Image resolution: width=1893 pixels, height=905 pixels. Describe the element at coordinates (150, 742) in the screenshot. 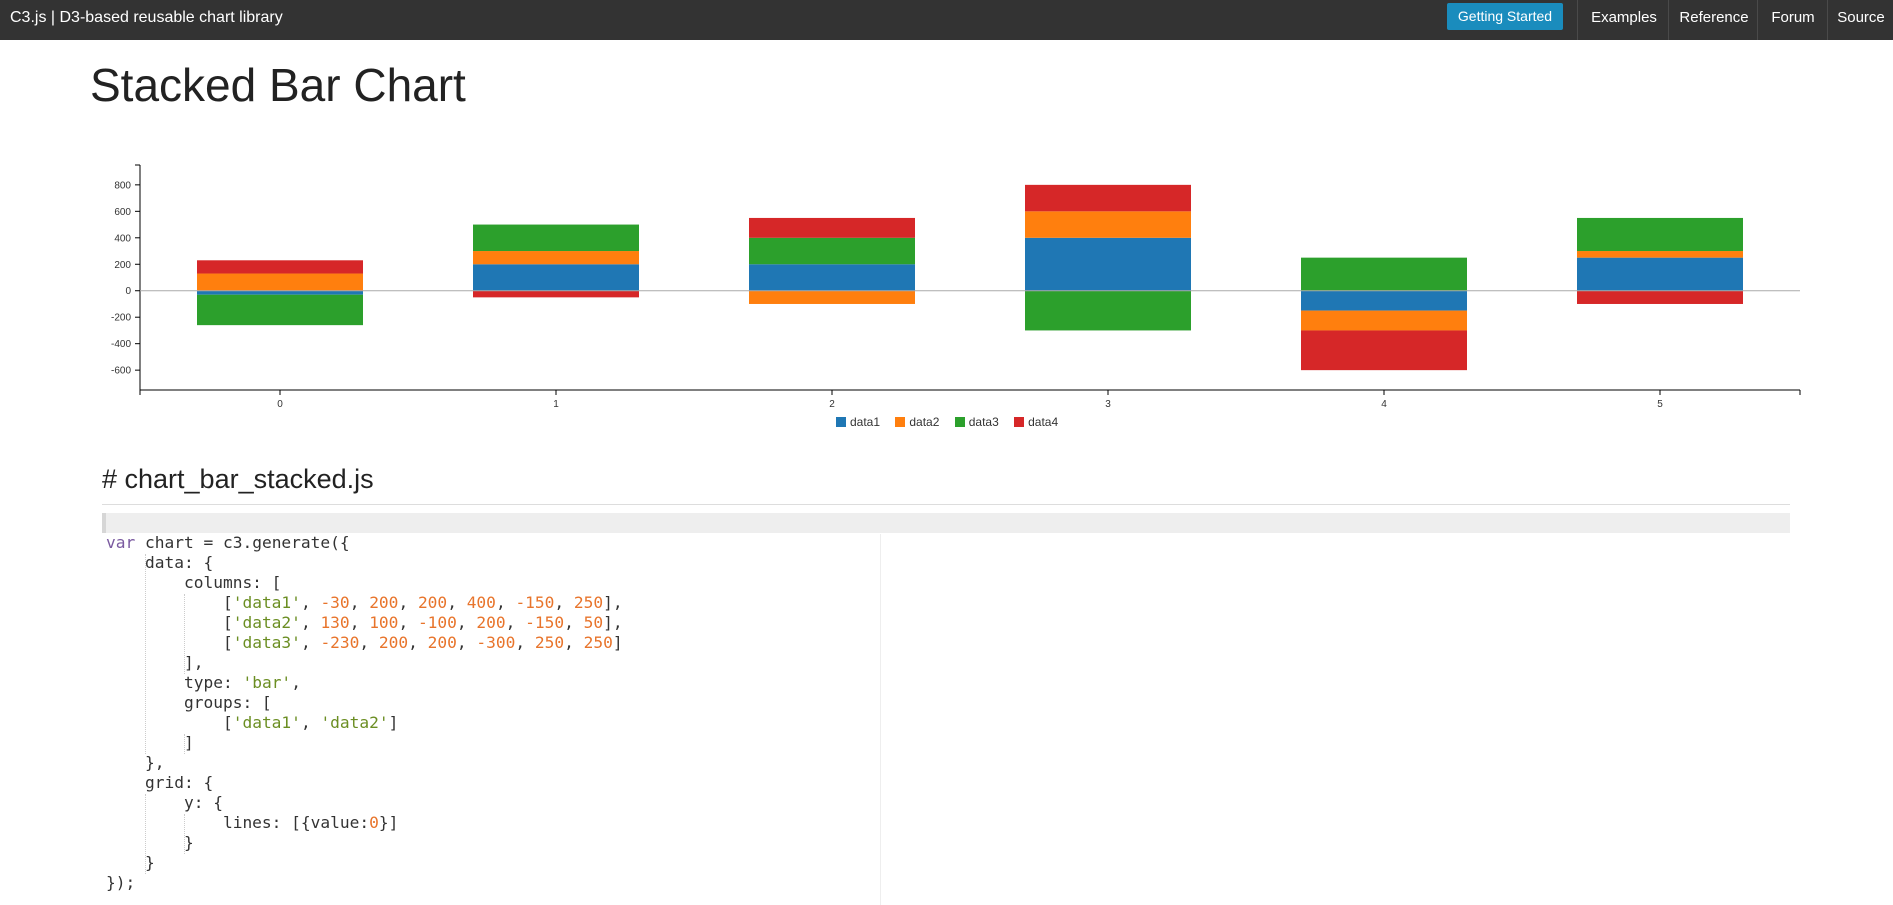

I see `code-line: ]` at that location.